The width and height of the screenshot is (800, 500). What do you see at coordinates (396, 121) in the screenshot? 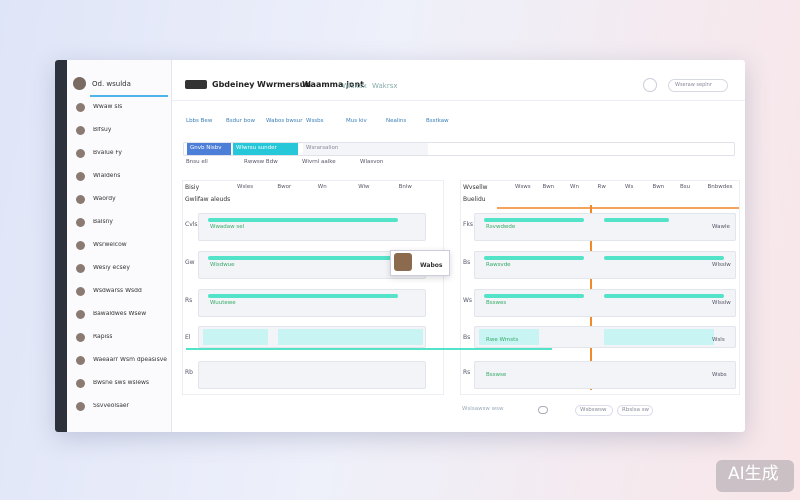
I see `filter-link: Nealins` at bounding box center [396, 121].